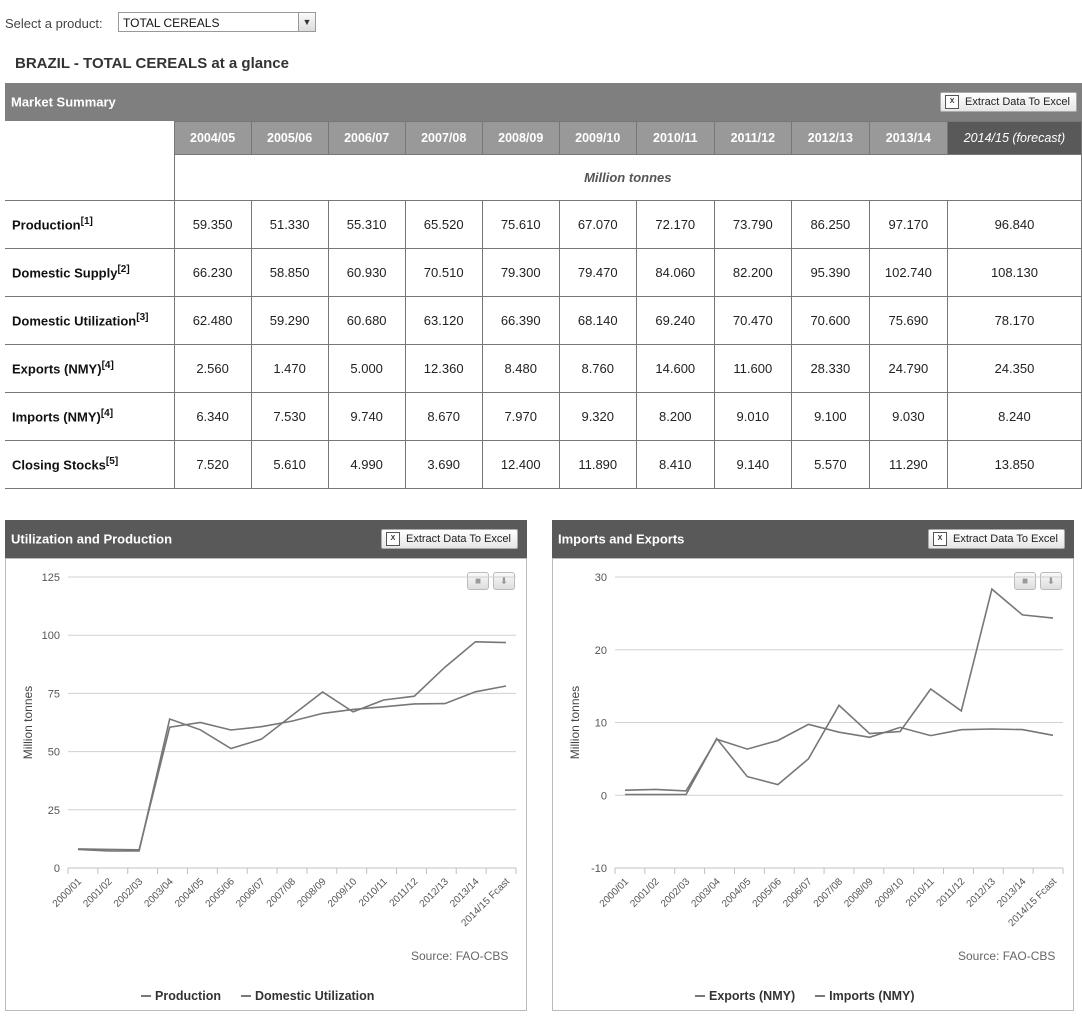 The width and height of the screenshot is (1082, 1019). I want to click on value-cell: 97.170, so click(908, 224).